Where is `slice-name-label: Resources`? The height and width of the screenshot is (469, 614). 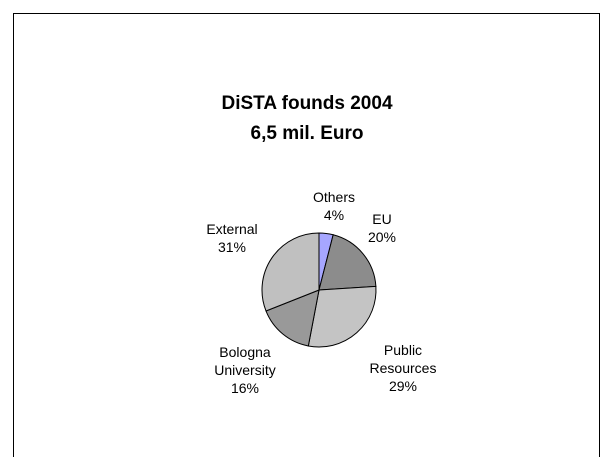
slice-name-label: Resources is located at coordinates (403, 368).